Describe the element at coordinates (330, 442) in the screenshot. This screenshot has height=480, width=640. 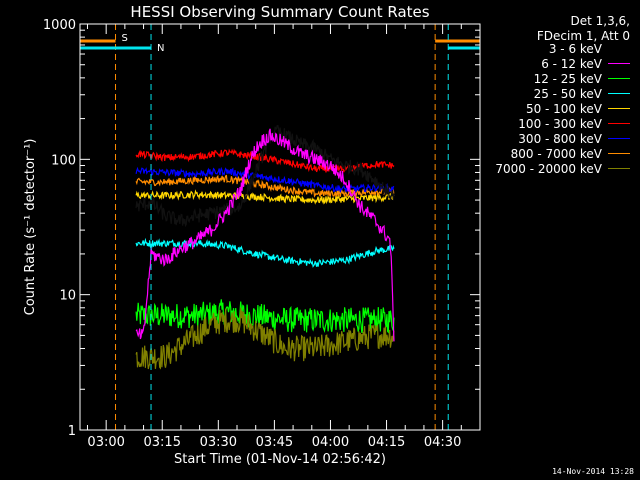
I see `x-tick-label: 04:00` at that location.